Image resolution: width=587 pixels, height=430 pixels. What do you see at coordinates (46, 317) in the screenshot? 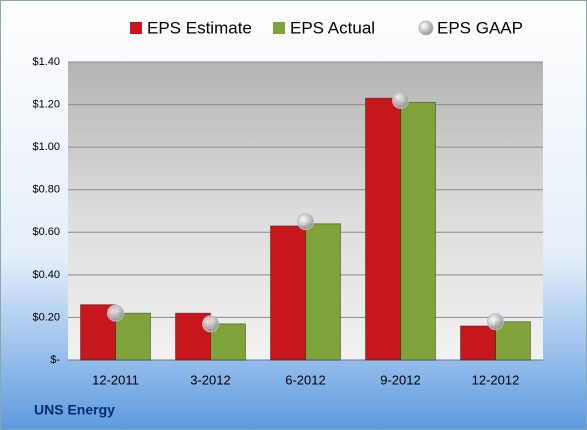
I see `y-tick-label: $0.20` at bounding box center [46, 317].